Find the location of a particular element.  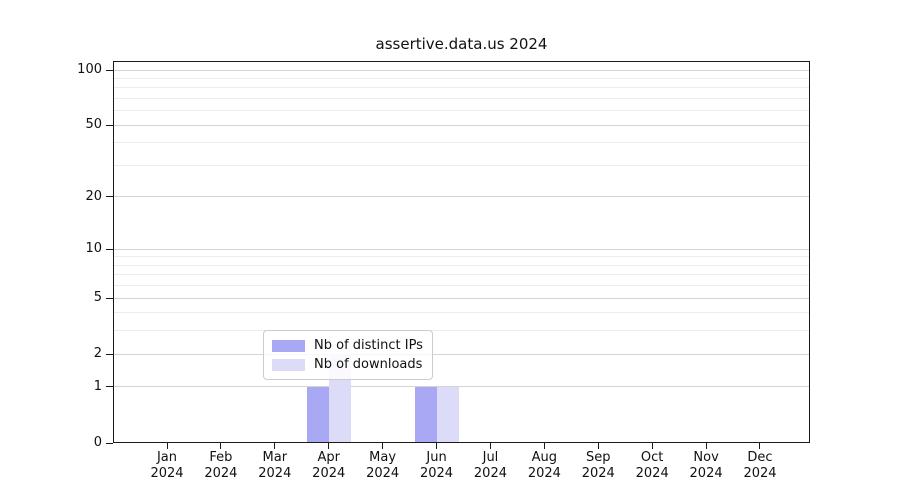

month-label: Mar is located at coordinates (275, 457).